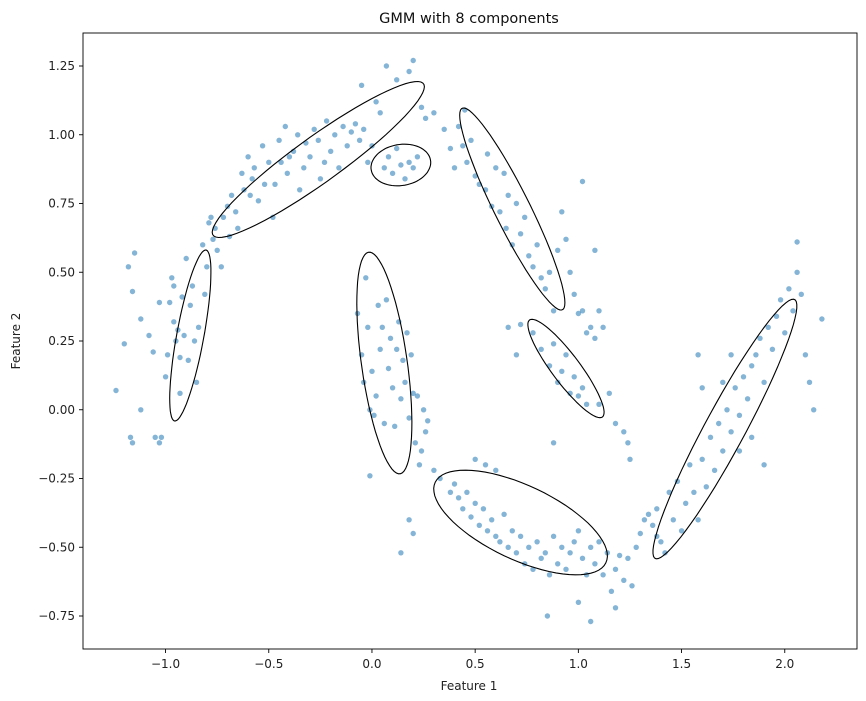 The width and height of the screenshot is (866, 701). What do you see at coordinates (56, 616) in the screenshot?
I see `y-tick-label: −0.75` at bounding box center [56, 616].